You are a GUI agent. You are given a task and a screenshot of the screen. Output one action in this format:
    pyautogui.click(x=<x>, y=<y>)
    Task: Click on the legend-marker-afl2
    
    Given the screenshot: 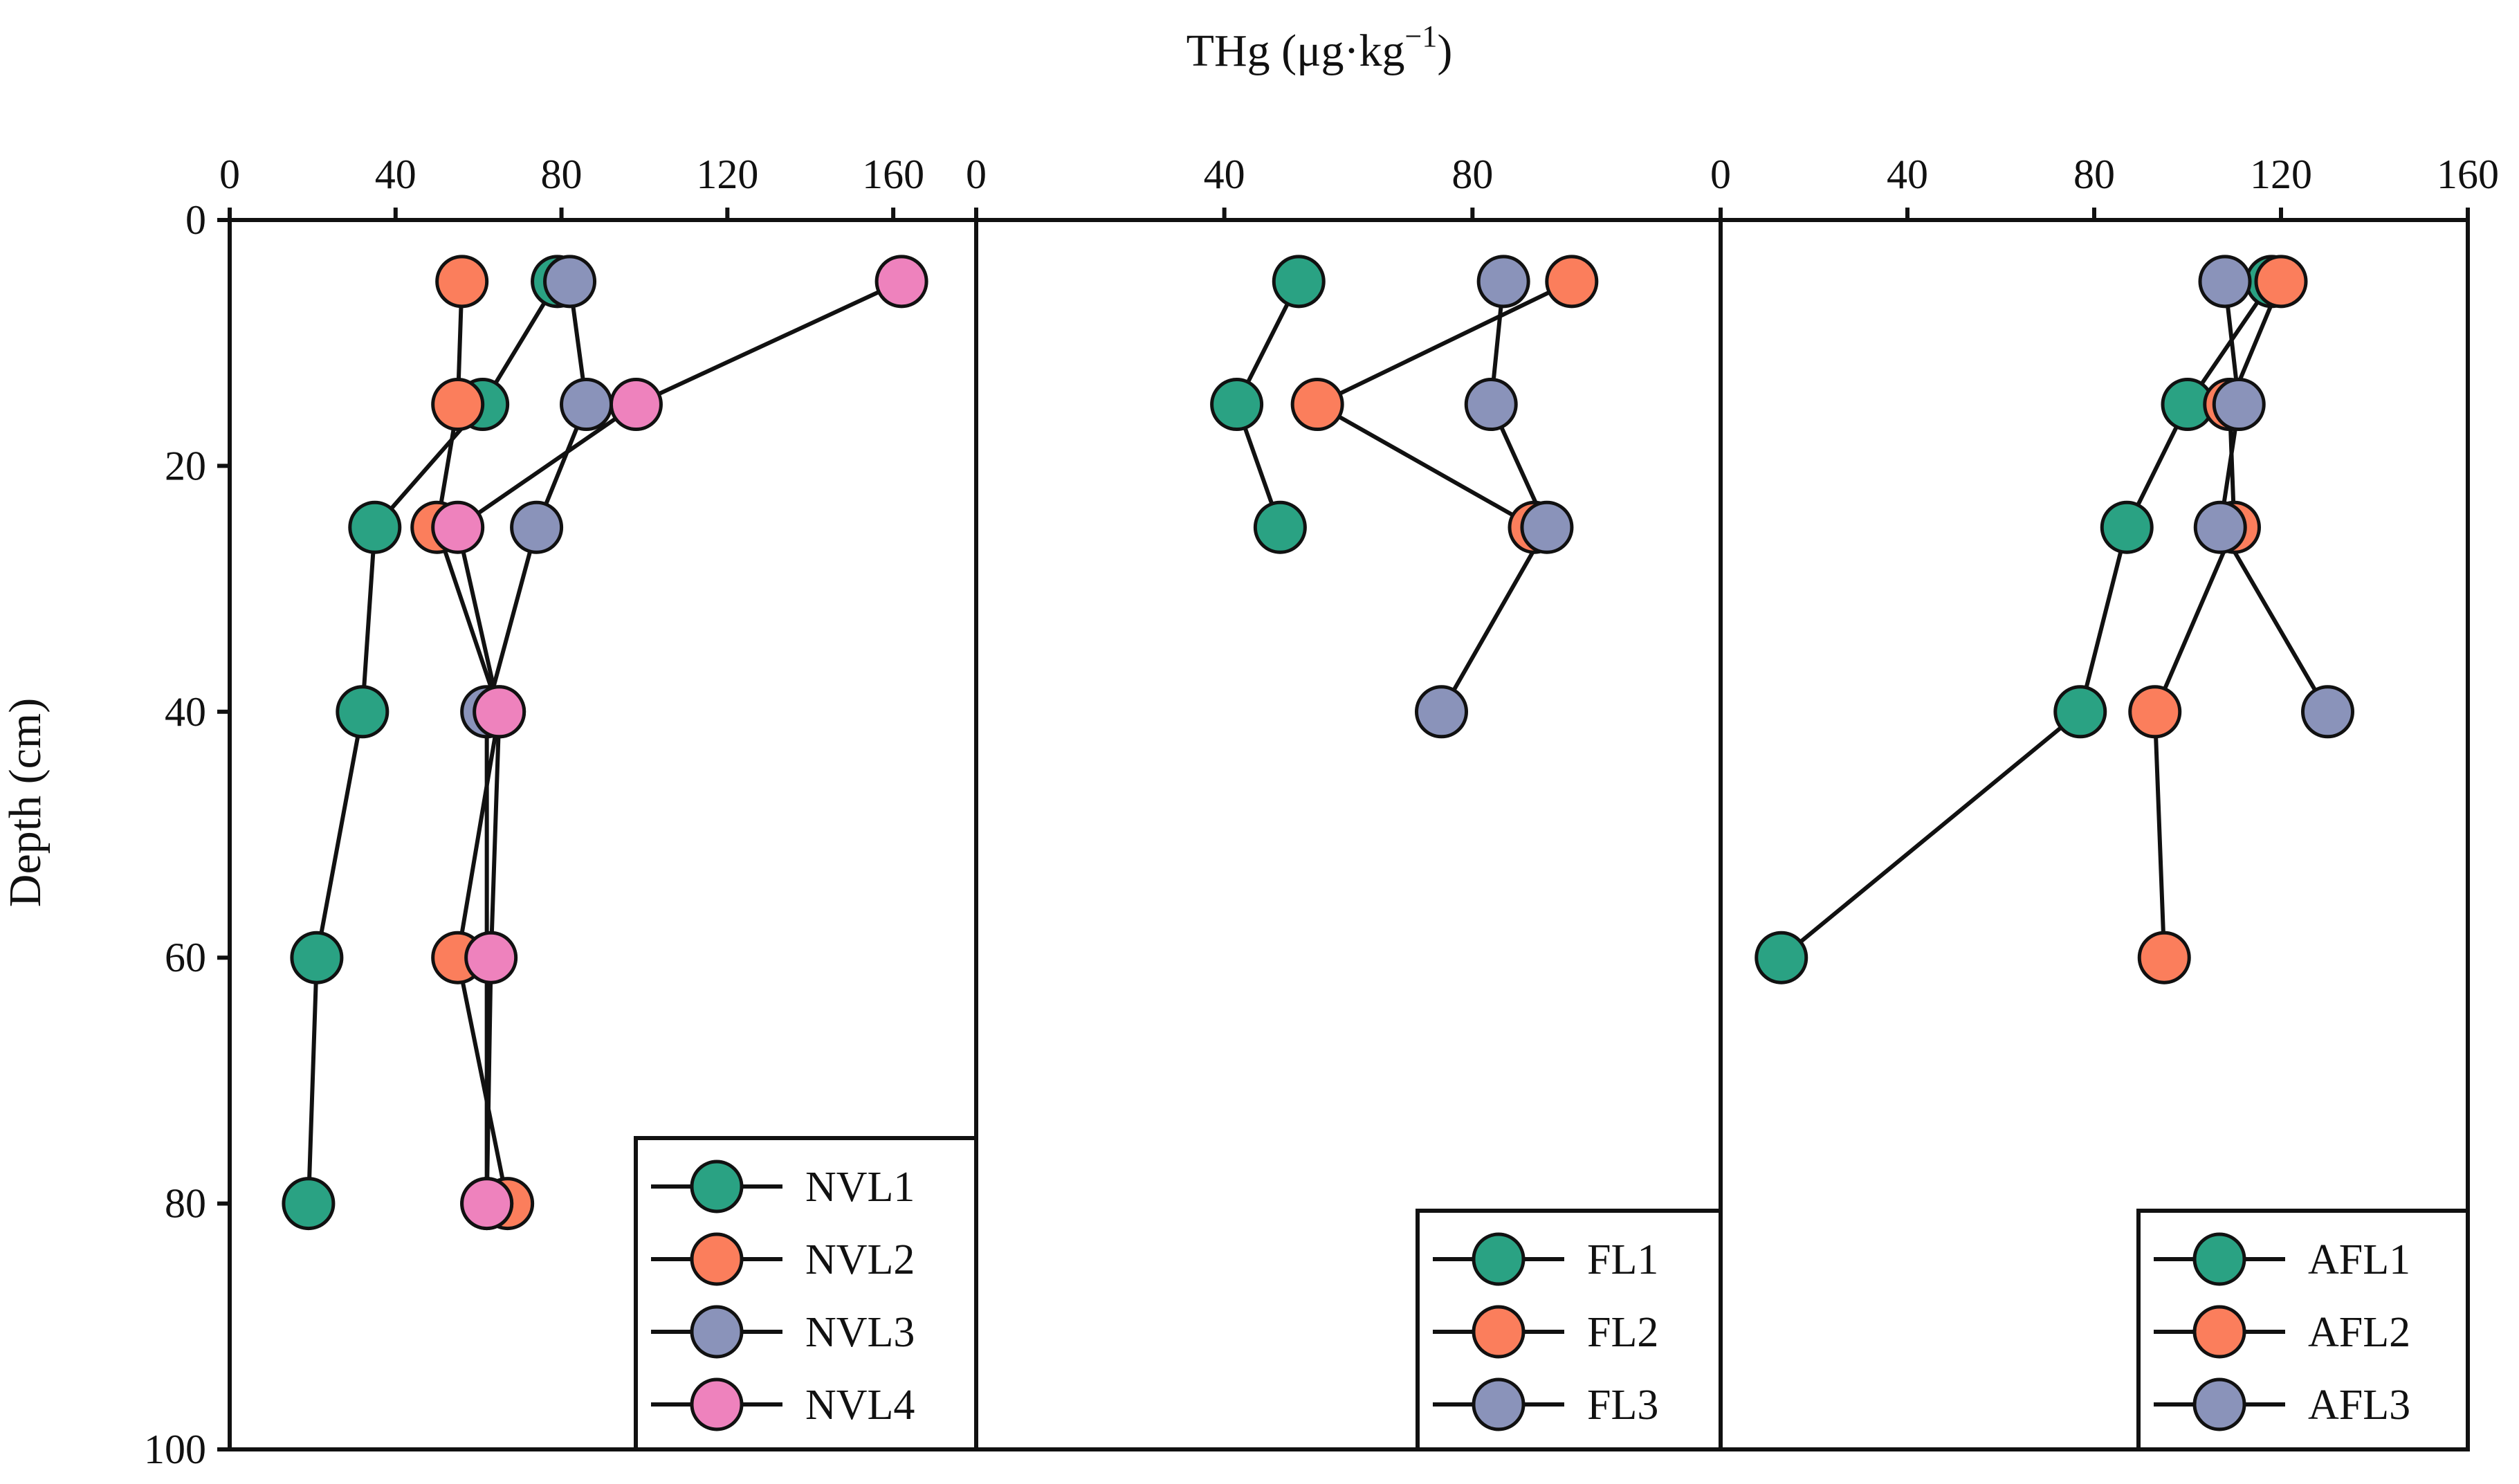 What is the action you would take?
    pyautogui.click(x=2219, y=1332)
    